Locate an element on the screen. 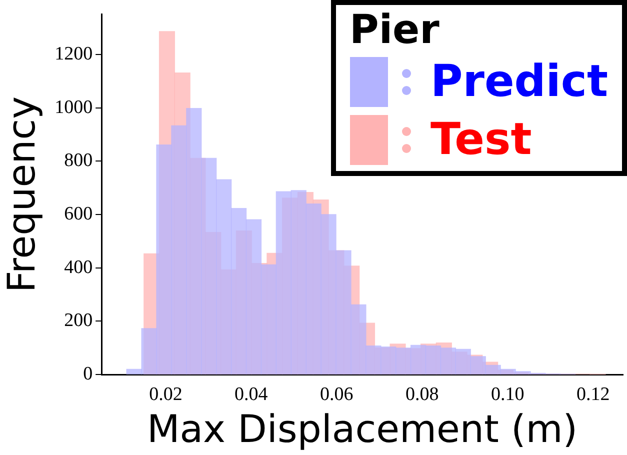  y-tick-label: 200 is located at coordinates (78, 321).